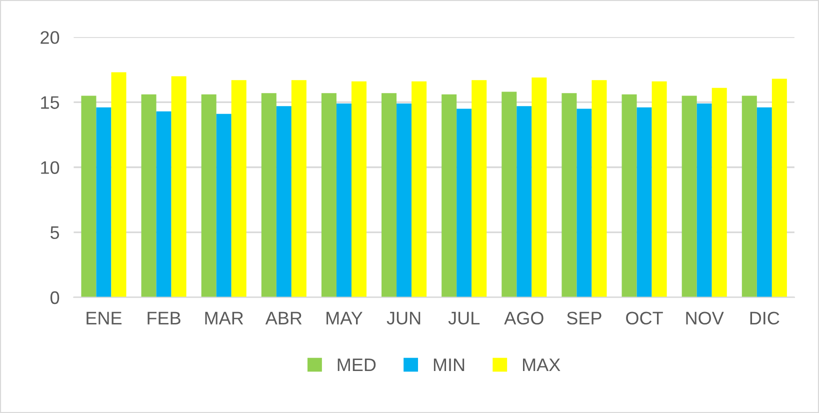 Image resolution: width=819 pixels, height=413 pixels. I want to click on legend-label: MIN, so click(449, 365).